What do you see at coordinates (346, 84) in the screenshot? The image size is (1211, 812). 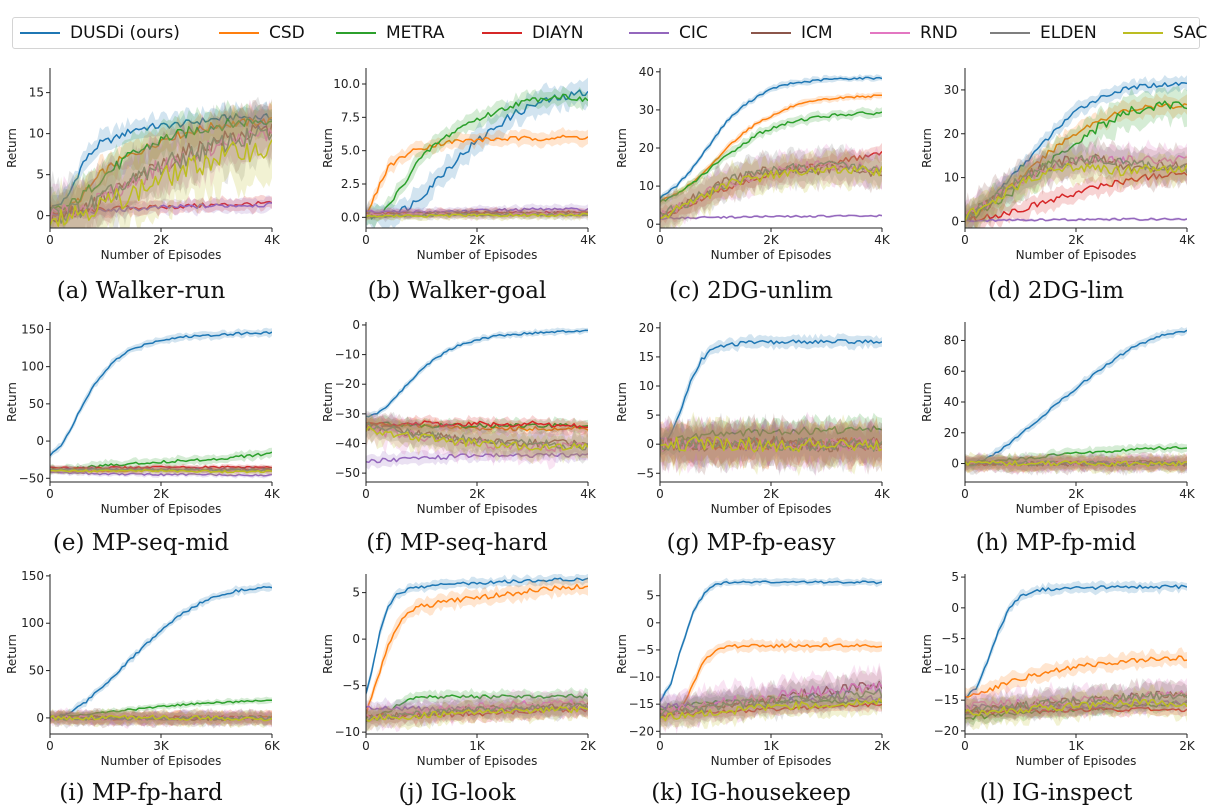 I see `y-tick-label: 10.0` at bounding box center [346, 84].